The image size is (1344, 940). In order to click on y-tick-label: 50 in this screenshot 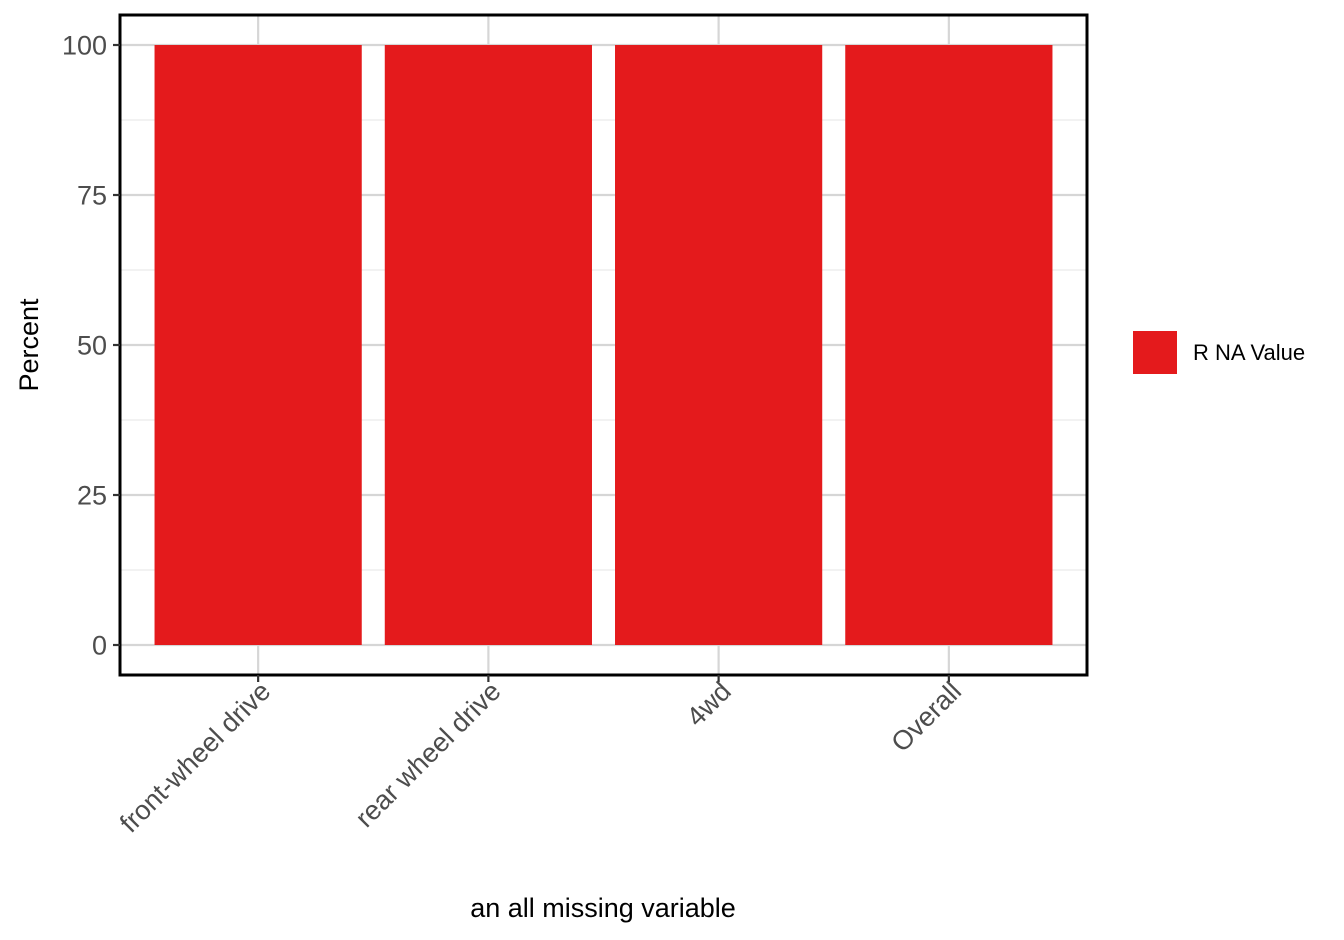, I will do `click(92, 346)`.